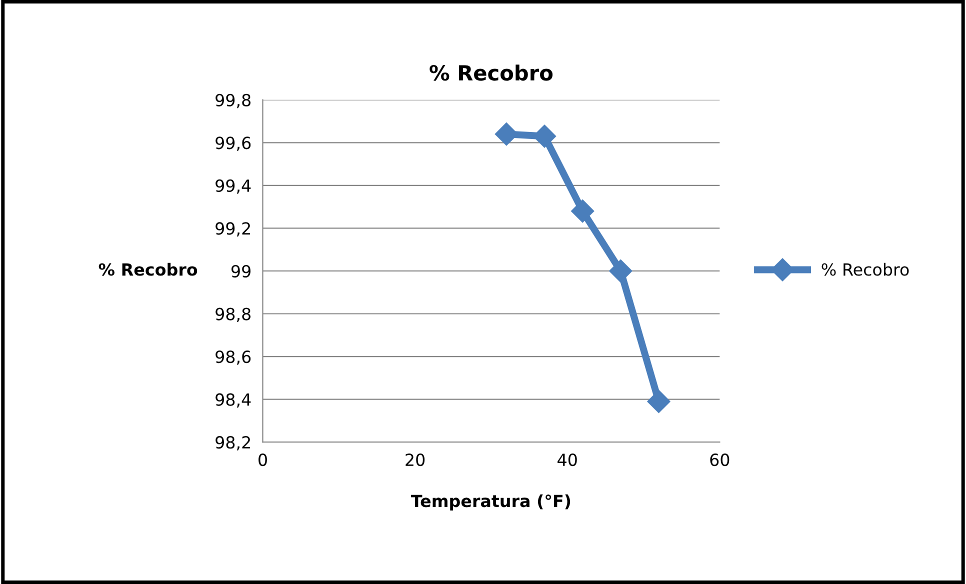 The width and height of the screenshot is (966, 584). Describe the element at coordinates (233, 357) in the screenshot. I see `y-tick-label: 98,6` at that location.